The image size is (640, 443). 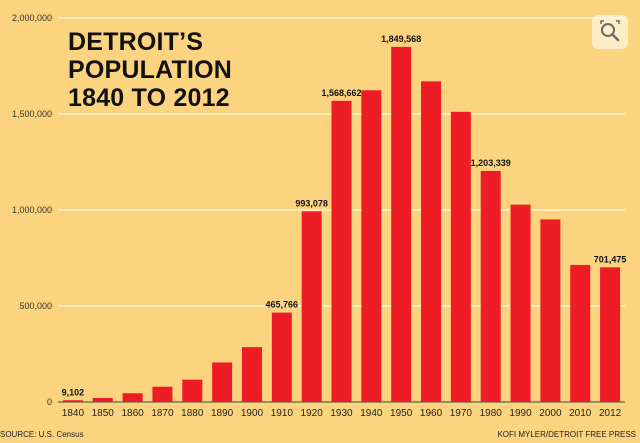 What do you see at coordinates (132, 413) in the screenshot?
I see `x-tick-label: 1860` at bounding box center [132, 413].